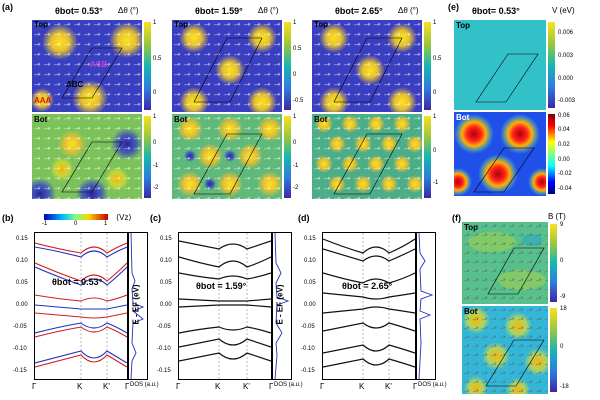 This screenshot has width=600, height=400. What do you see at coordinates (227, 66) in the screenshot?
I see `panel-a-col2-top-map` at bounding box center [227, 66].